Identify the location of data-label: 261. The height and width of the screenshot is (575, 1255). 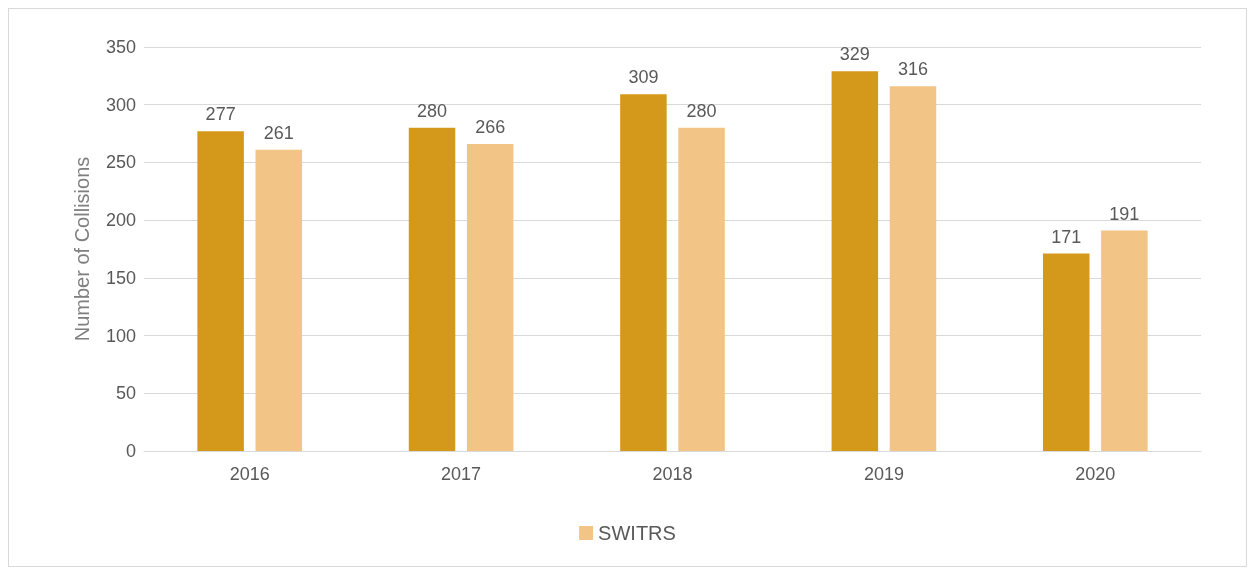
(278, 132).